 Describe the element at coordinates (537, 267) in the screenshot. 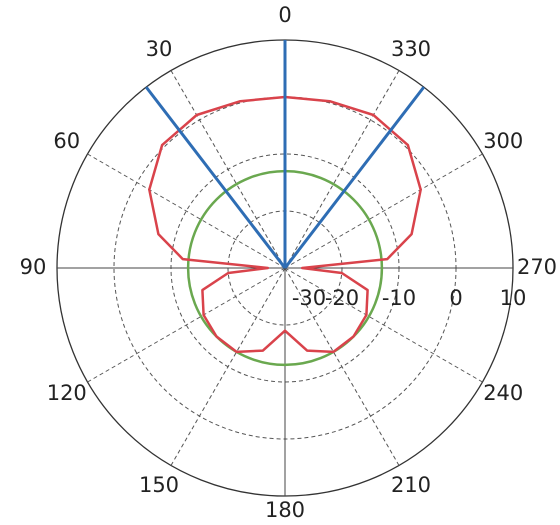

I see `theta-tick-label: 270` at that location.